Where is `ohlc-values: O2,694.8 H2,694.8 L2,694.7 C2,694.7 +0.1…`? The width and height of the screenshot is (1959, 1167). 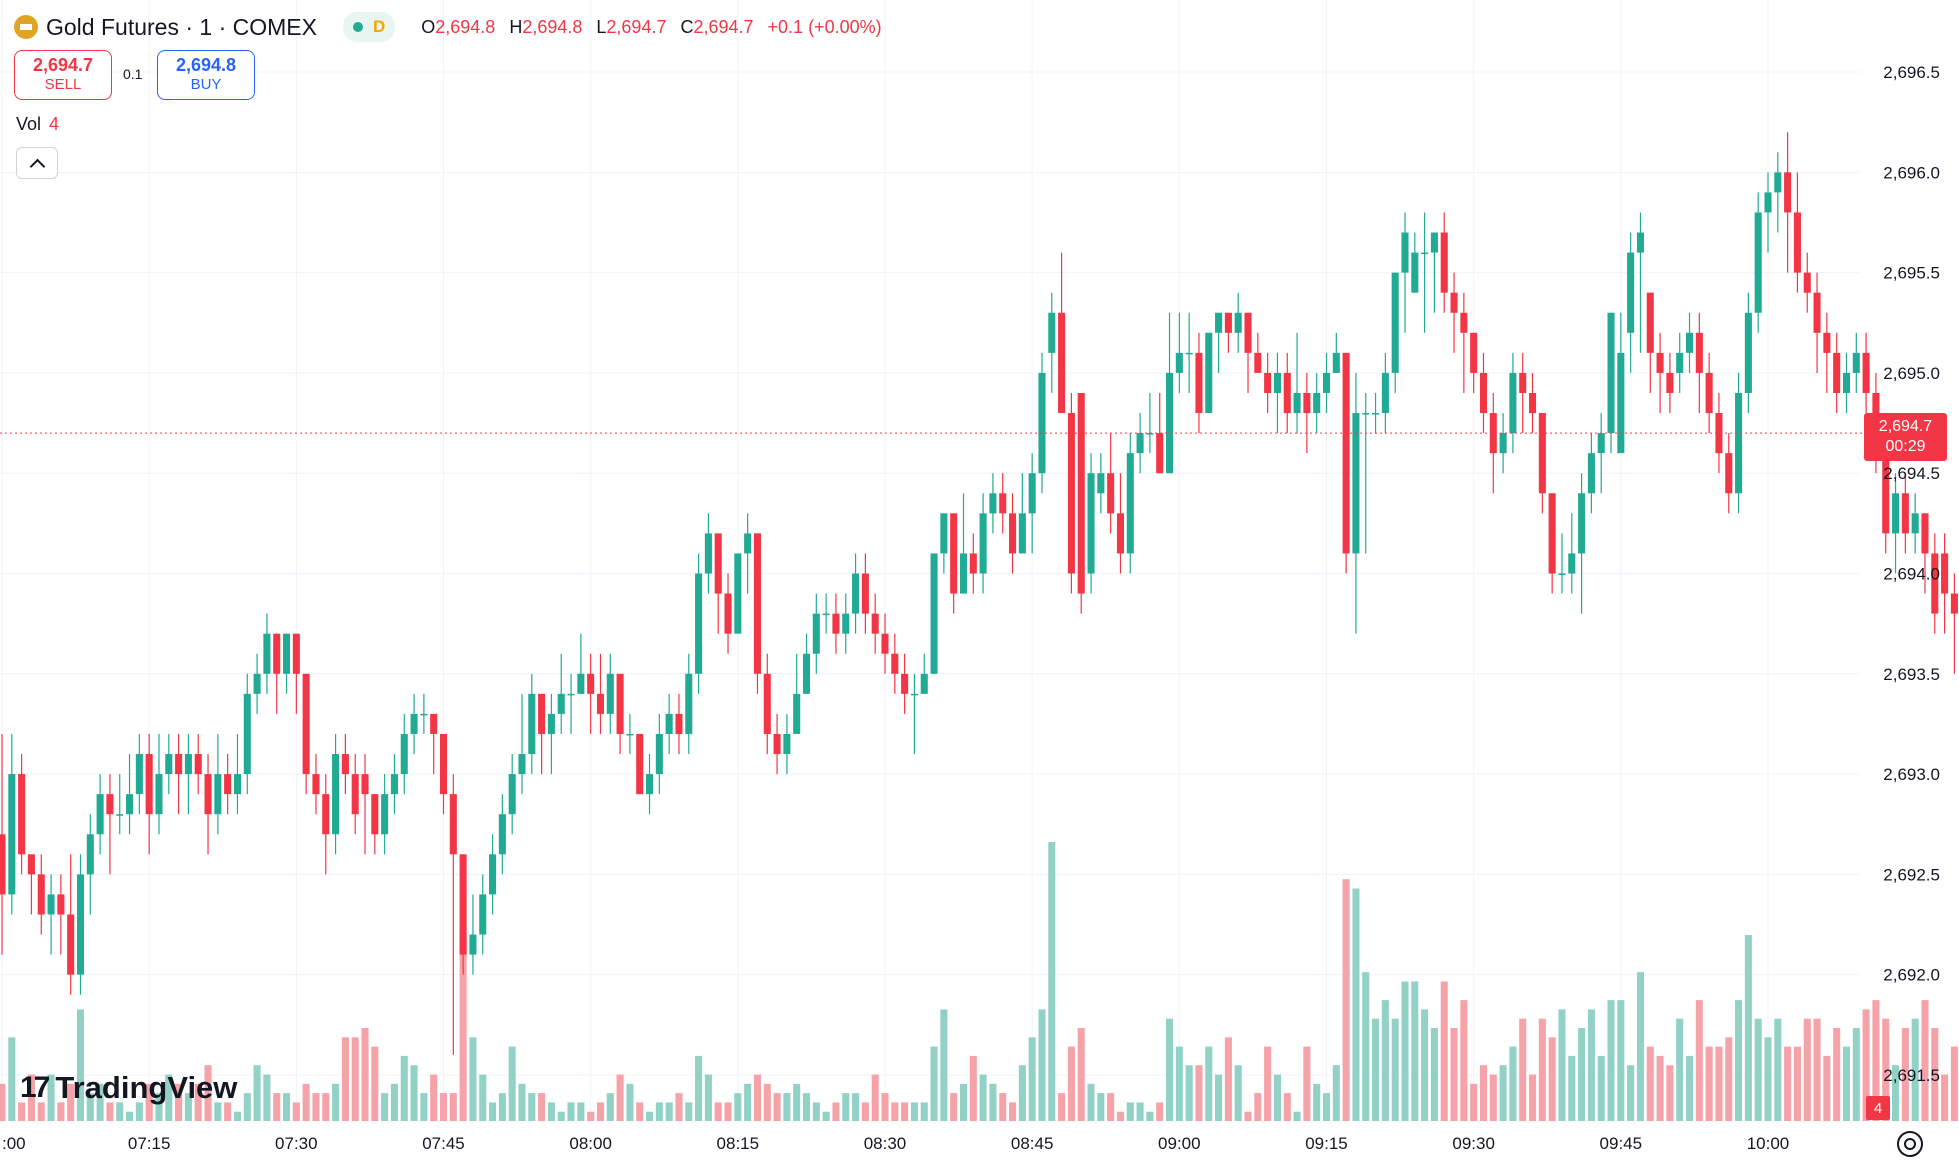 ohlc-values: O2,694.8 H2,694.8 L2,694.7 C2,694.7 +0.1… is located at coordinates (651, 27).